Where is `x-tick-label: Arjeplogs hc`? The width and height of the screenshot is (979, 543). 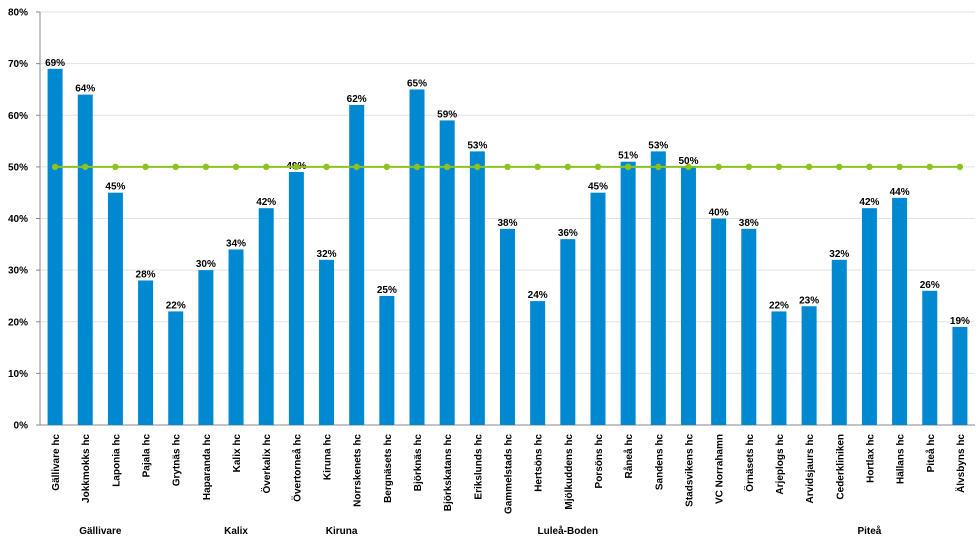
x-tick-label: Arjeplogs hc is located at coordinates (780, 464).